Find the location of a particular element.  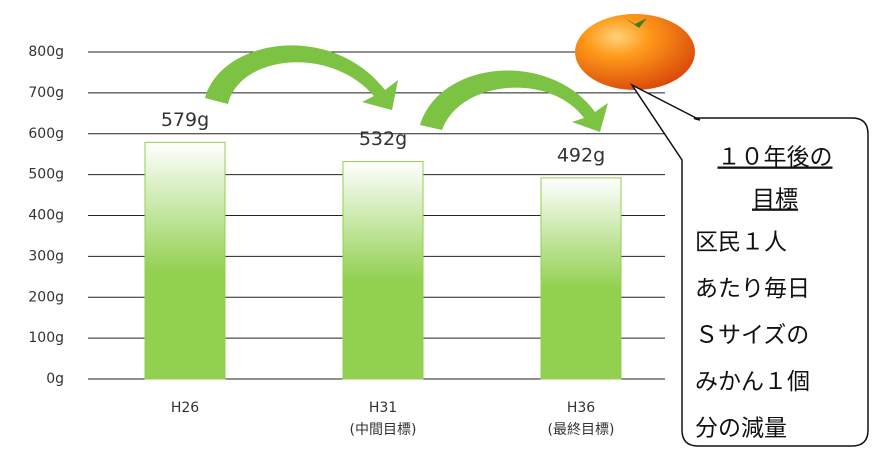

y-tick-label: 400g is located at coordinates (46, 216).